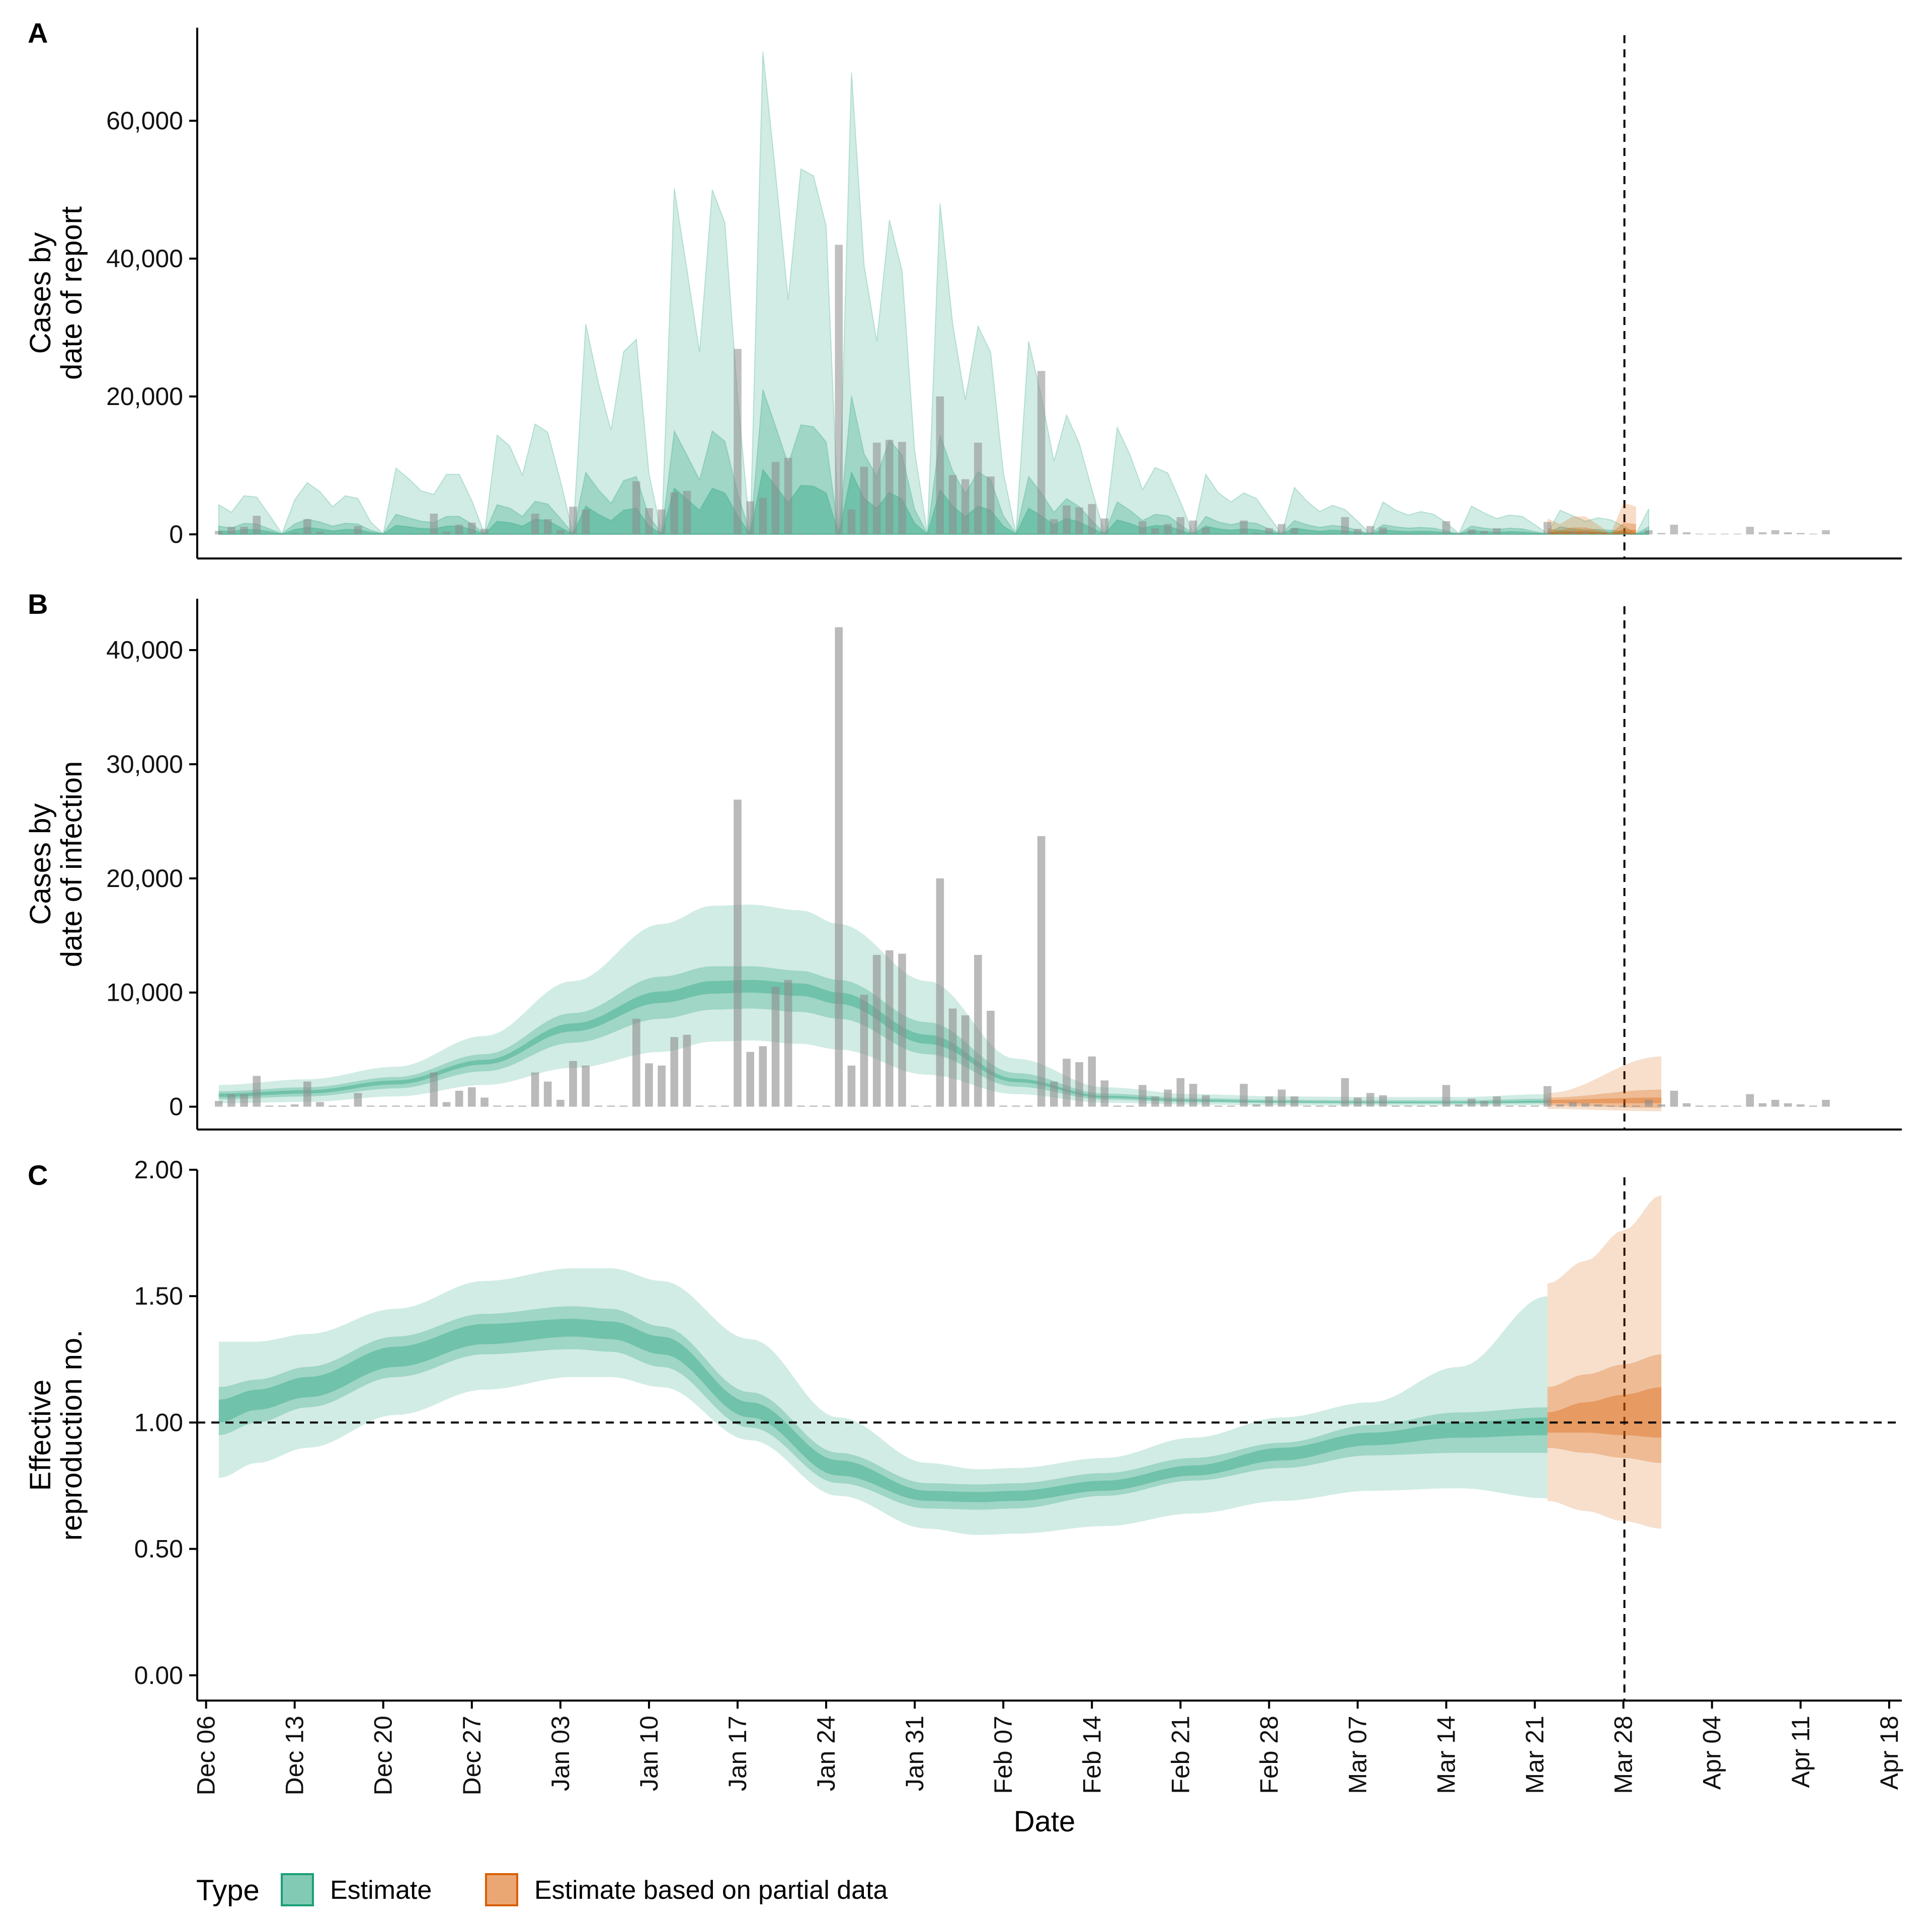  Describe the element at coordinates (145, 764) in the screenshot. I see `y-tick-label: 30,000` at that location.